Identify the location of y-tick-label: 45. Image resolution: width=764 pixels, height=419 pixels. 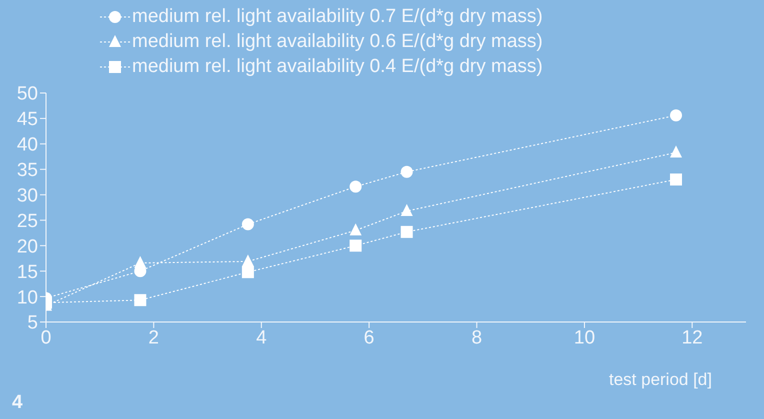
(27, 119).